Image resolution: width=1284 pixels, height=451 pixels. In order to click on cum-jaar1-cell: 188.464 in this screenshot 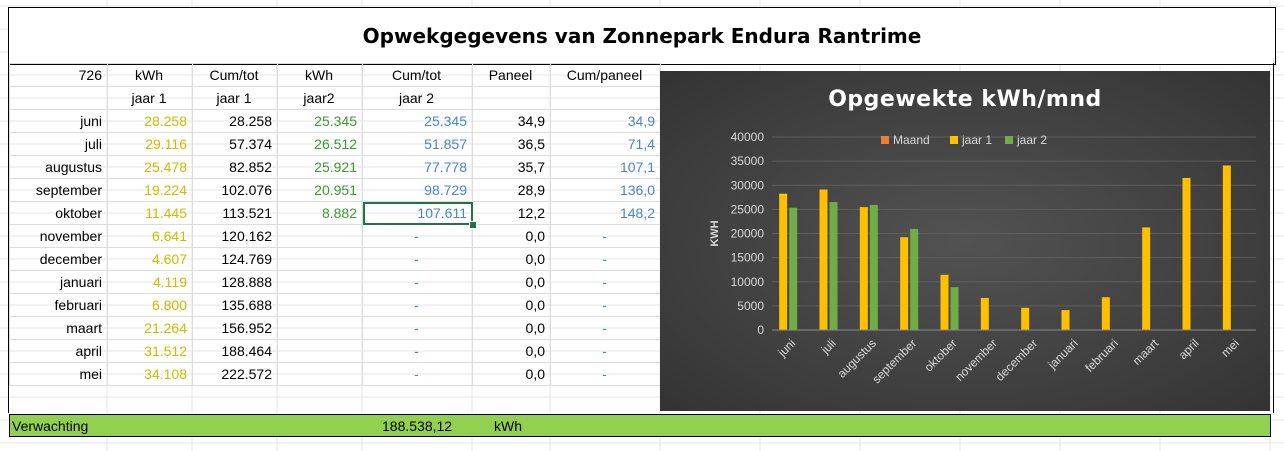, I will do `click(235, 351)`.